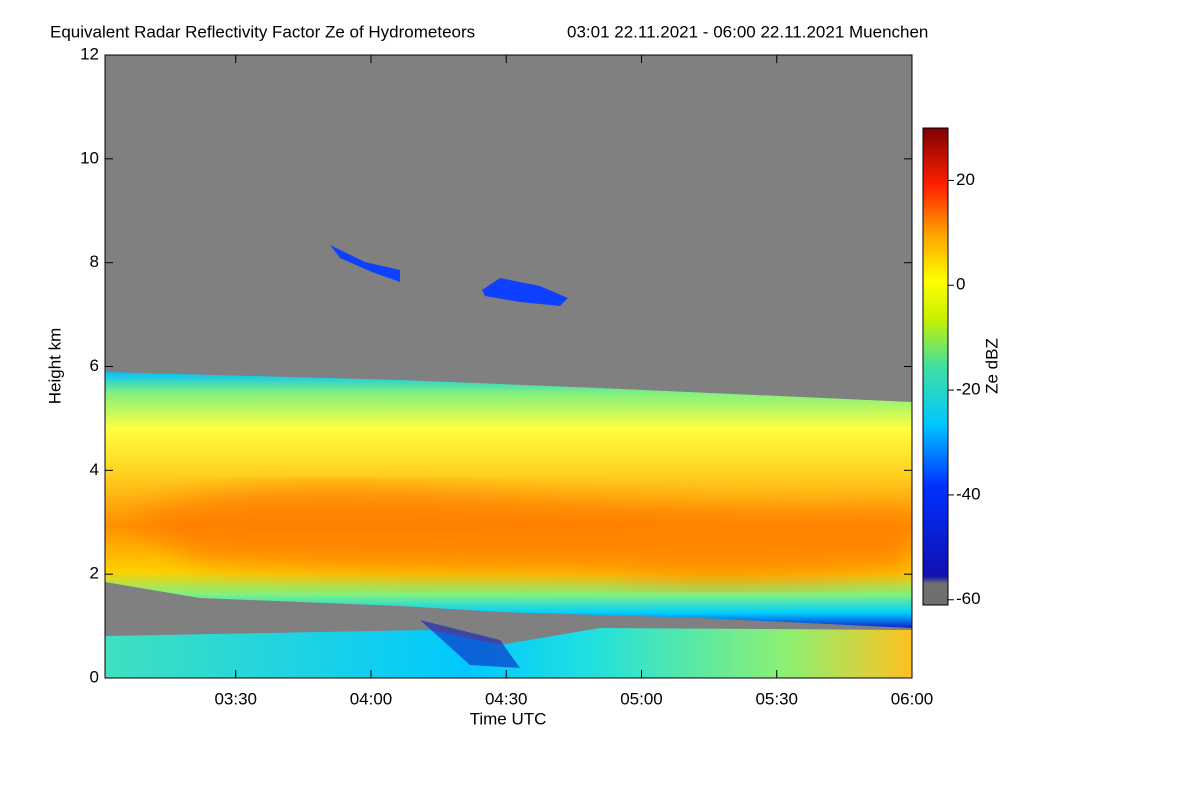 This screenshot has width=1200, height=805. I want to click on x-tick-label: 06:00, so click(912, 698).